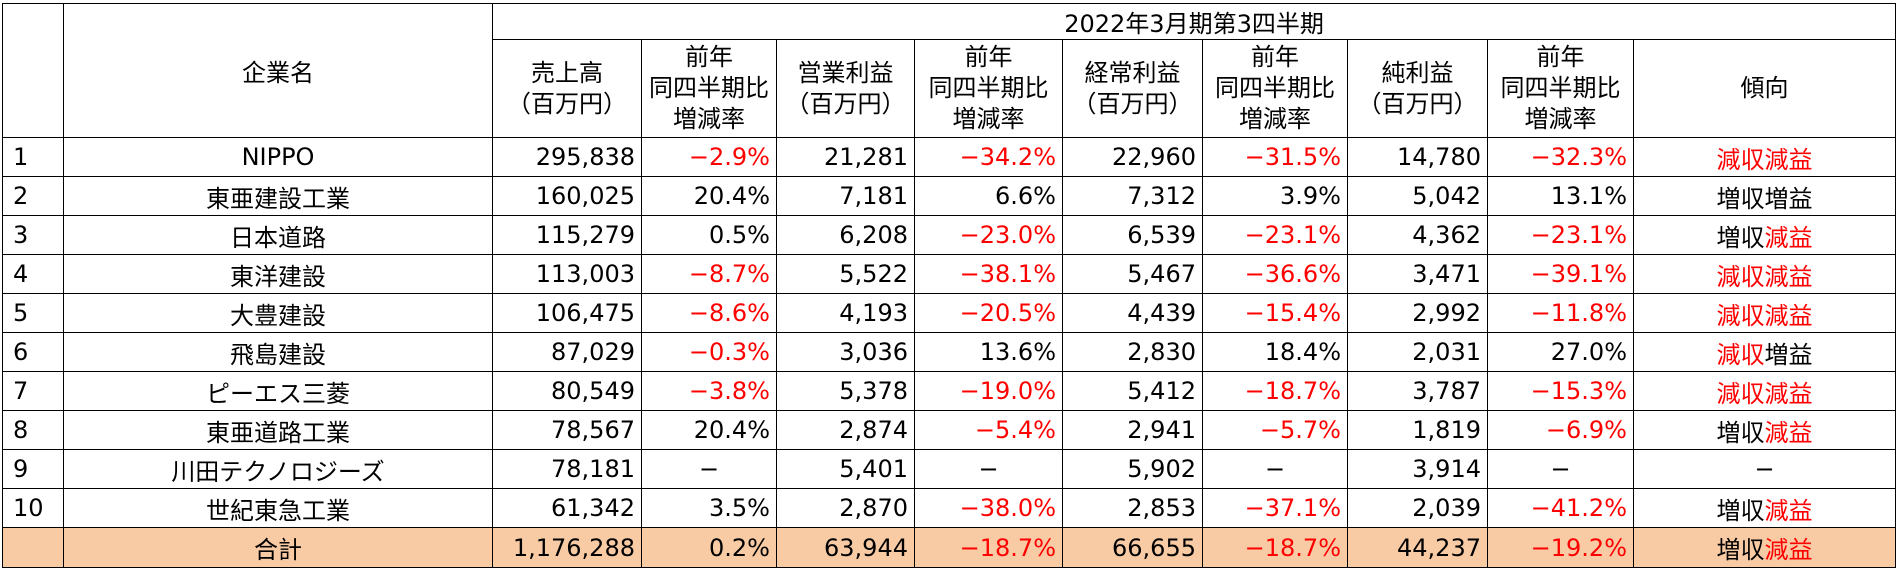 The width and height of the screenshot is (1898, 581). What do you see at coordinates (278, 430) in the screenshot?
I see `company-name-cell: 東亜道路工業` at bounding box center [278, 430].